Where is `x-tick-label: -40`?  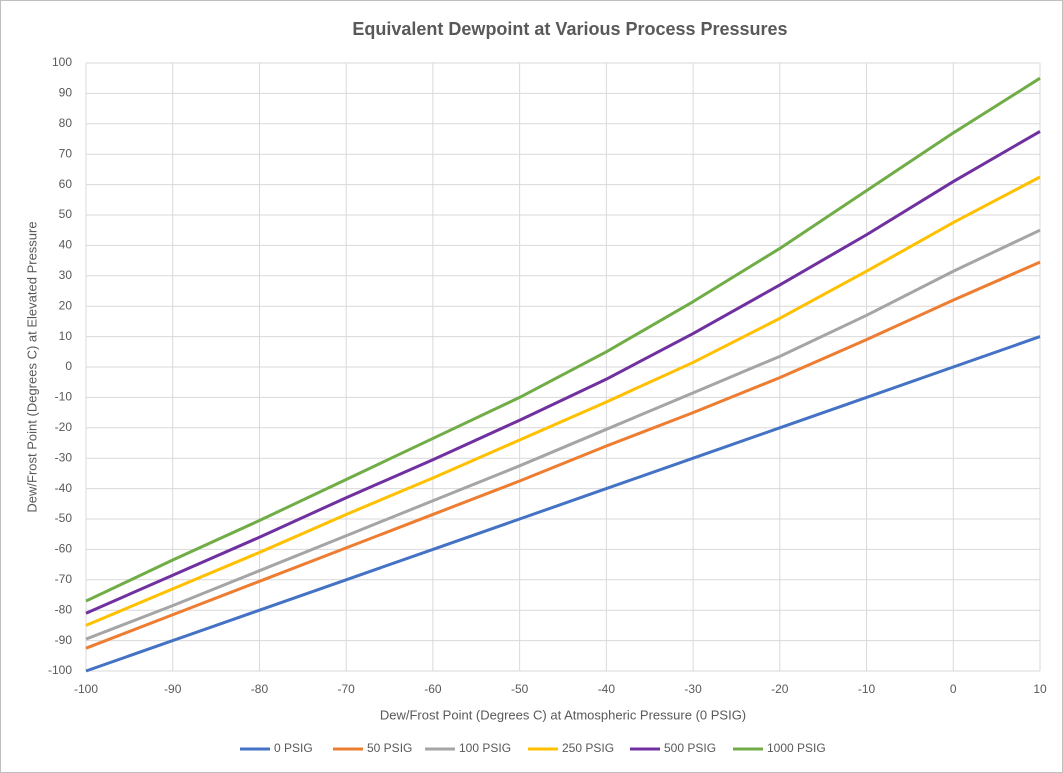 x-tick-label: -40 is located at coordinates (607, 689).